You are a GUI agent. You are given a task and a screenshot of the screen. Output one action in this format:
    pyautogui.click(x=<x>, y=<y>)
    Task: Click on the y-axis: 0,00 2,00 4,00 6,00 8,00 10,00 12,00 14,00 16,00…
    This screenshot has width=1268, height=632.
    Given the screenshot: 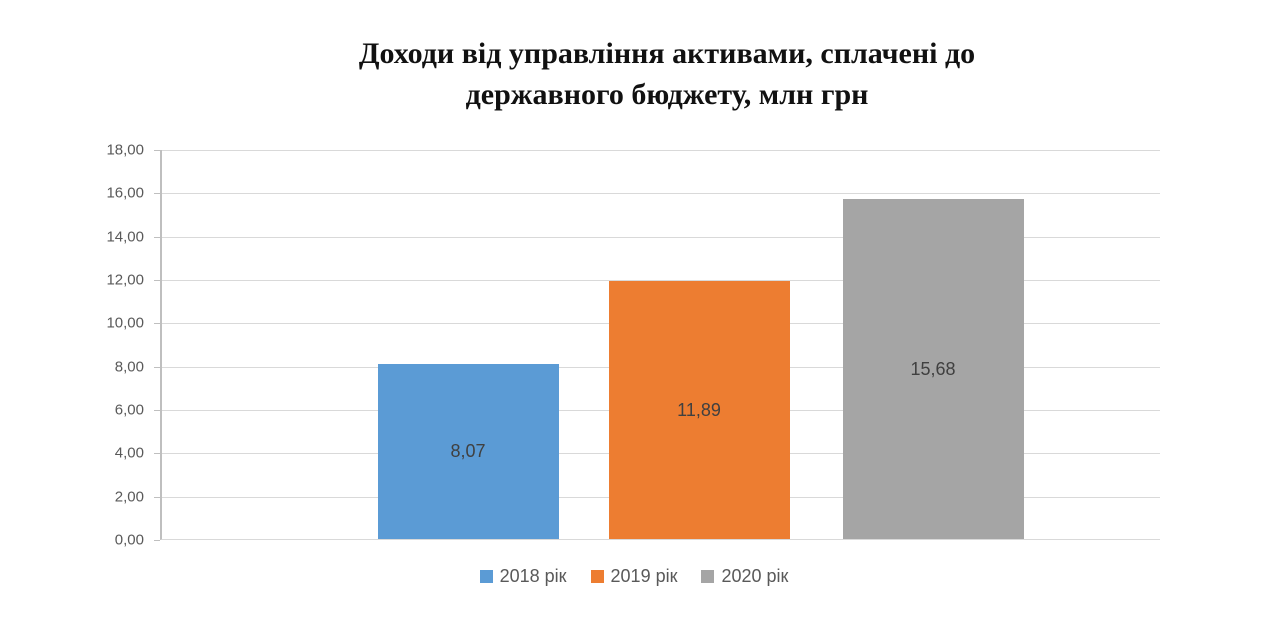 What is the action you would take?
    pyautogui.click(x=80, y=345)
    